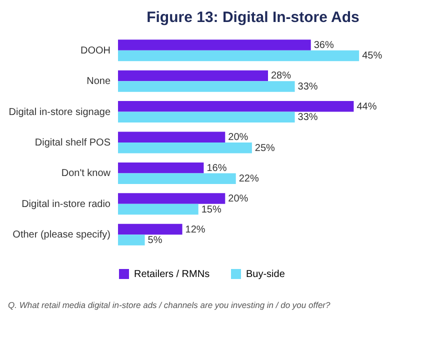  Describe the element at coordinates (324, 45) in the screenshot. I see `data-label: 36%` at that location.